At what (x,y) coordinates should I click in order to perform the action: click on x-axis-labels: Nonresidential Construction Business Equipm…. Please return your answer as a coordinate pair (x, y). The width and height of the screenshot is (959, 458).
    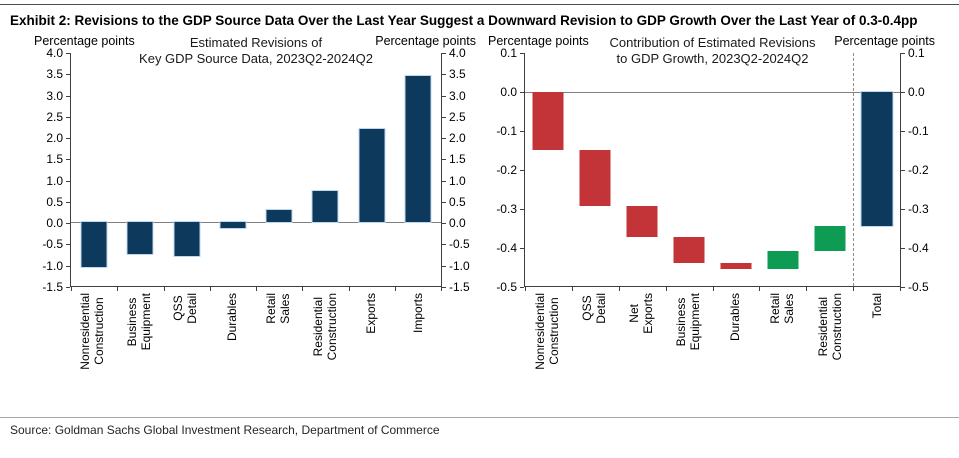
    Looking at the image, I should click on (256, 348).